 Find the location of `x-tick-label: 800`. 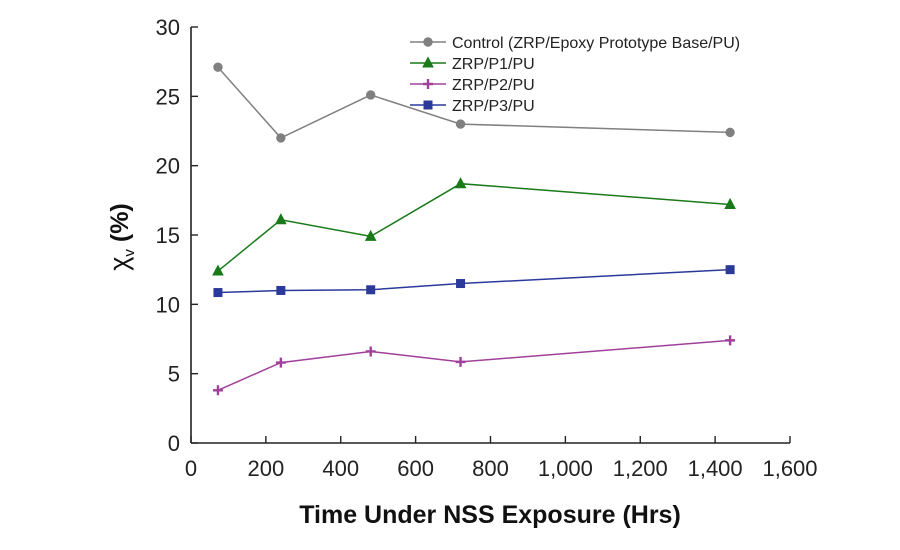

x-tick-label: 800 is located at coordinates (490, 468).